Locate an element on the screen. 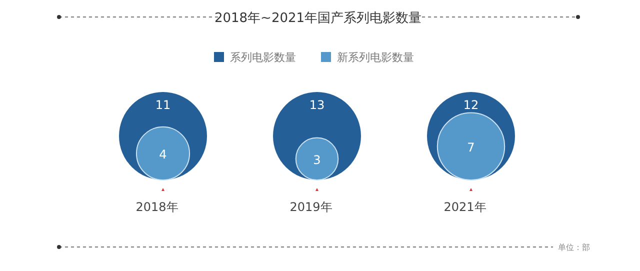 The image size is (640, 271). data-label: 12 is located at coordinates (471, 105).